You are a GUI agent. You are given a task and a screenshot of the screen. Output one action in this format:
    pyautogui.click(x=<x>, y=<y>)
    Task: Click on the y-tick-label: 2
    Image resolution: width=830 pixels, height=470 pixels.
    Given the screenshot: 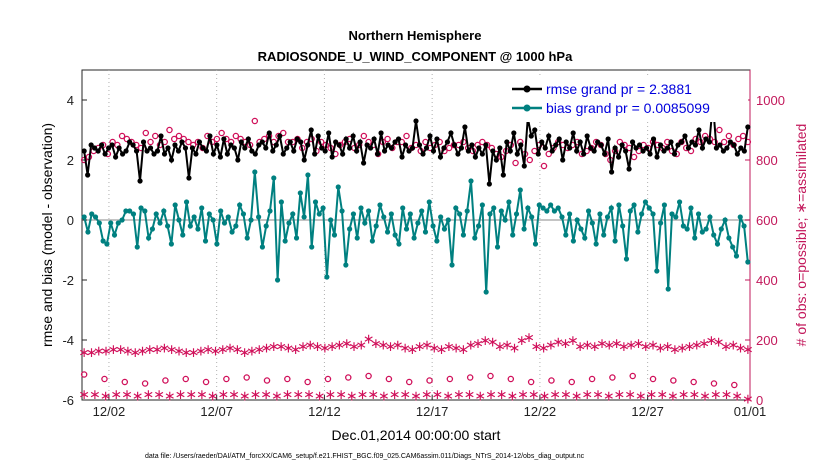 What is the action you would take?
    pyautogui.click(x=70, y=160)
    